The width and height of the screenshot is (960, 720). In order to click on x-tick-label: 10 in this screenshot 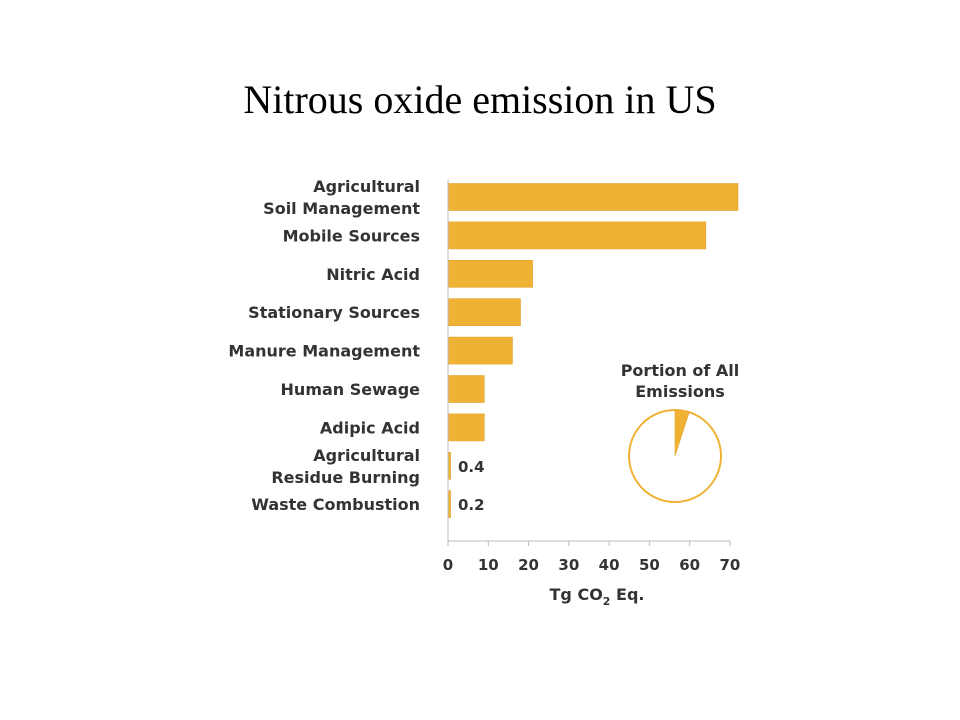, I will do `click(488, 565)`.